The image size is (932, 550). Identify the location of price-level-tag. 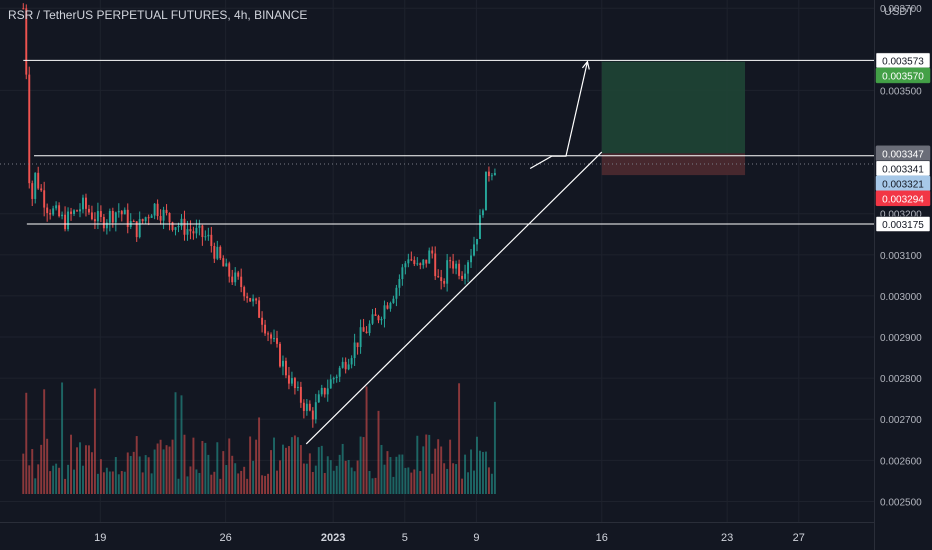
(903, 198).